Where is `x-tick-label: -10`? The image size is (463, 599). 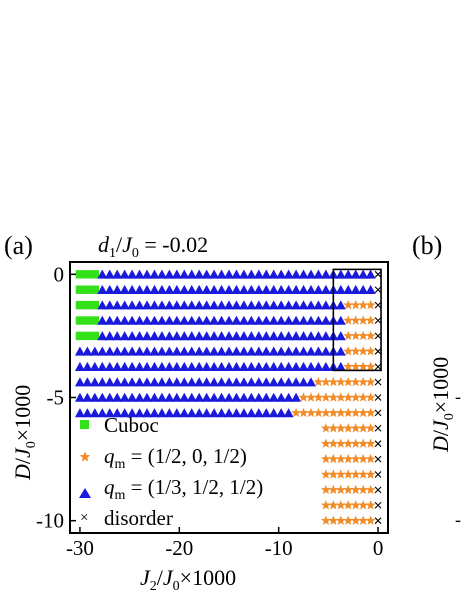
x-tick-label: -10 is located at coordinates (279, 548).